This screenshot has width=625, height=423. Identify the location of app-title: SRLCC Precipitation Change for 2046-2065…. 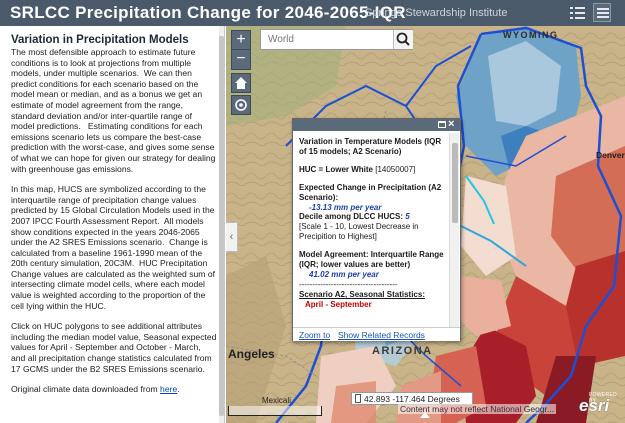
(208, 12).